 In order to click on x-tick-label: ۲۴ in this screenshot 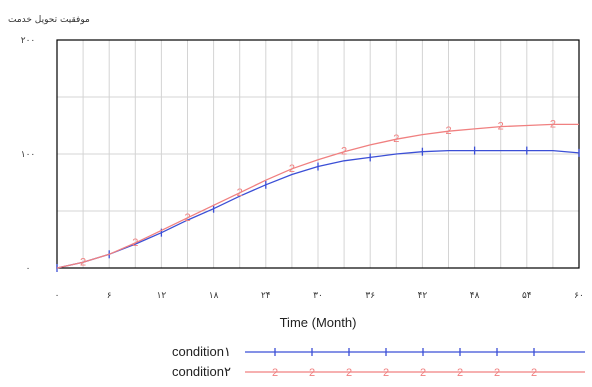, I will do `click(266, 296)`.